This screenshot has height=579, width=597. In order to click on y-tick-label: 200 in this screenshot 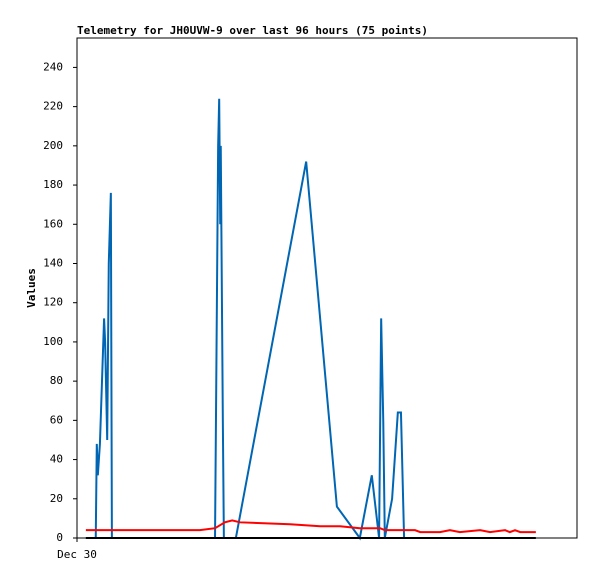, I will do `click(53, 145)`.